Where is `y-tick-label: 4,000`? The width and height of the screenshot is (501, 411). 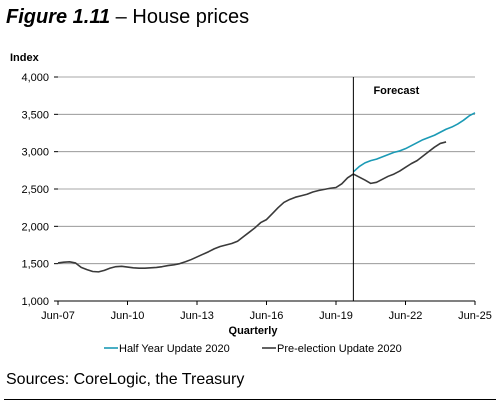
y-tick-label: 4,000 is located at coordinates (35, 78).